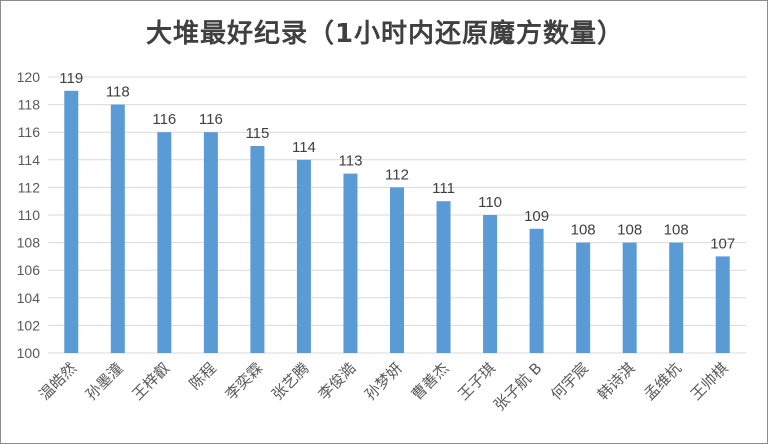 This screenshot has width=768, height=444. Describe the element at coordinates (29, 77) in the screenshot. I see `y-tick-label: 120` at that location.